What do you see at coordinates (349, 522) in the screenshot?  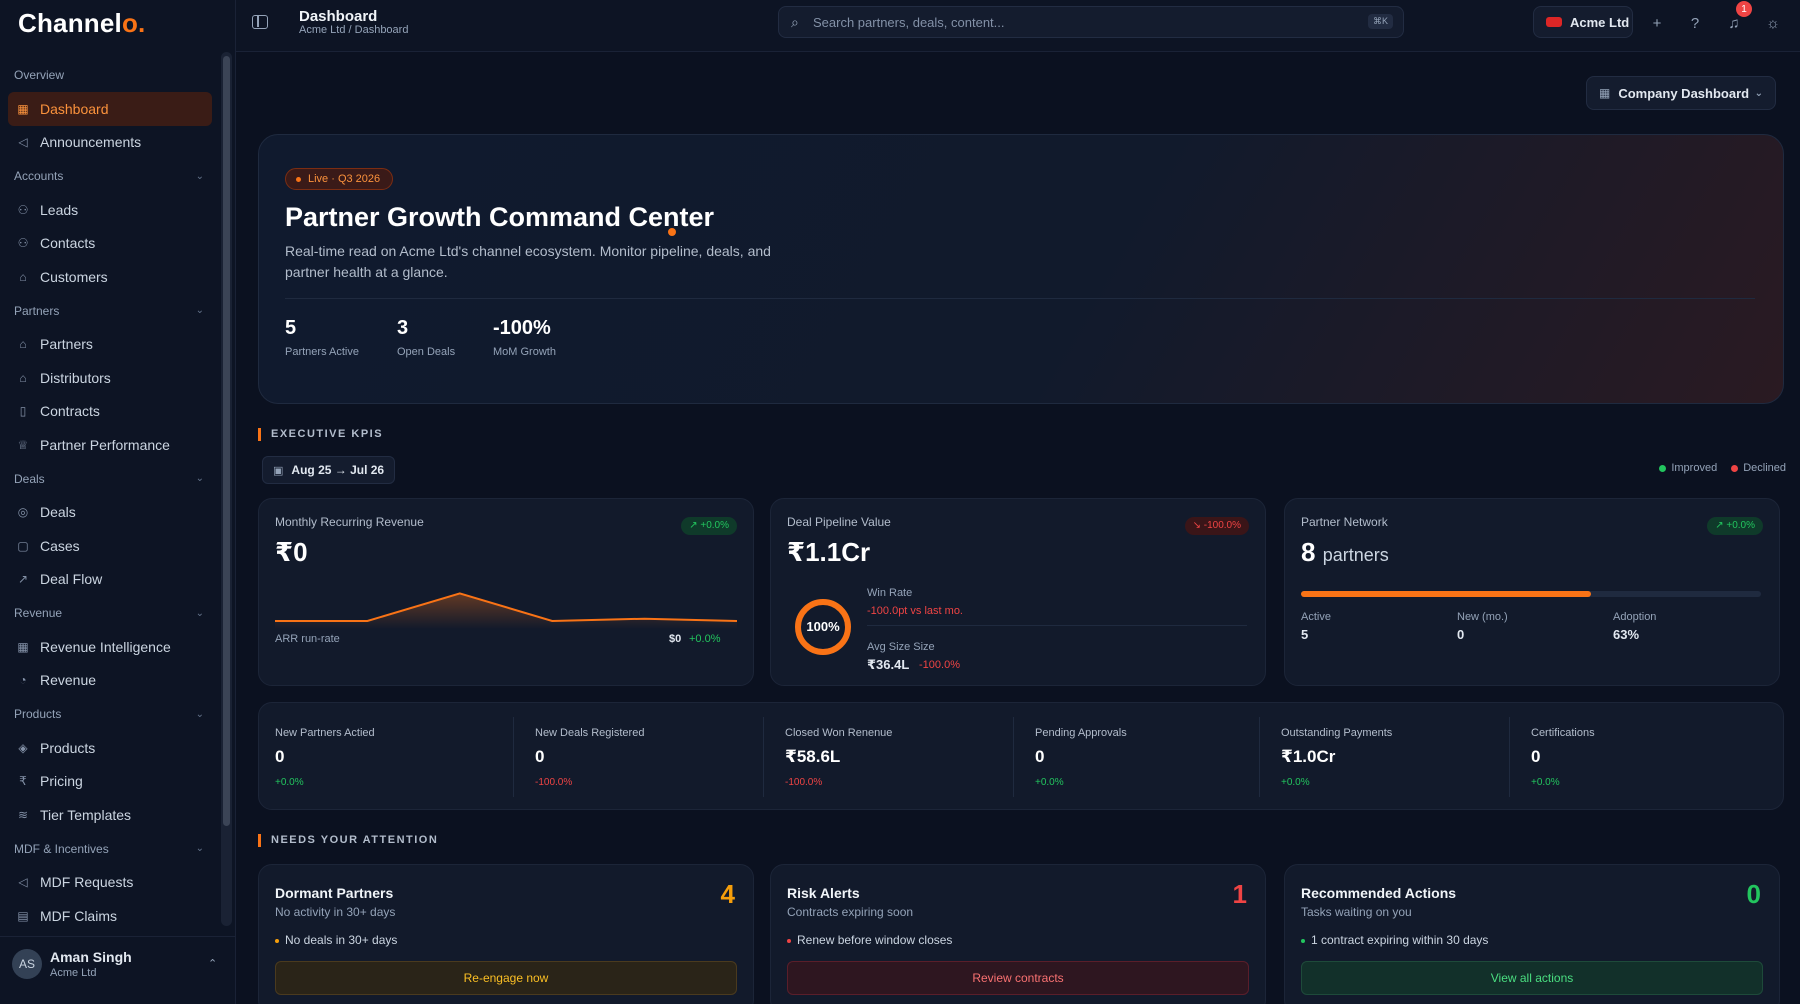 I see `kpi-title: Monthly Recurring Revenue` at bounding box center [349, 522].